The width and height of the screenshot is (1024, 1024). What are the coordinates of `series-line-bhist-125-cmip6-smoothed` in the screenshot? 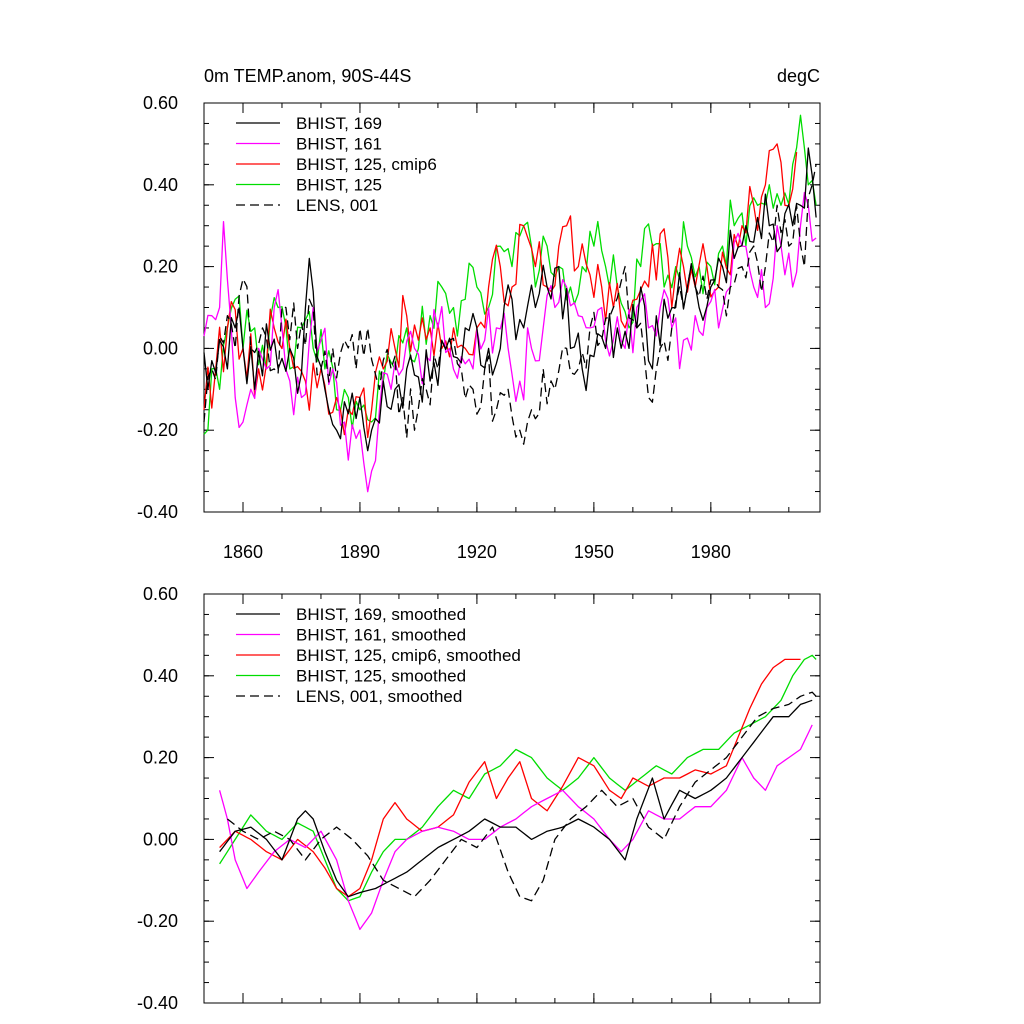 It's located at (510, 778).